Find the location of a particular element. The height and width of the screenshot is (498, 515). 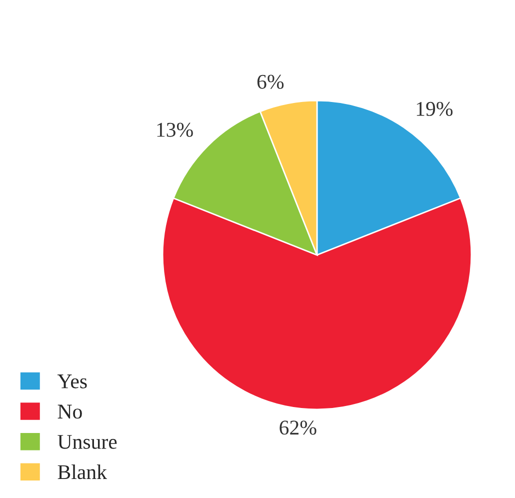

legend-label: Unsure is located at coordinates (87, 442).